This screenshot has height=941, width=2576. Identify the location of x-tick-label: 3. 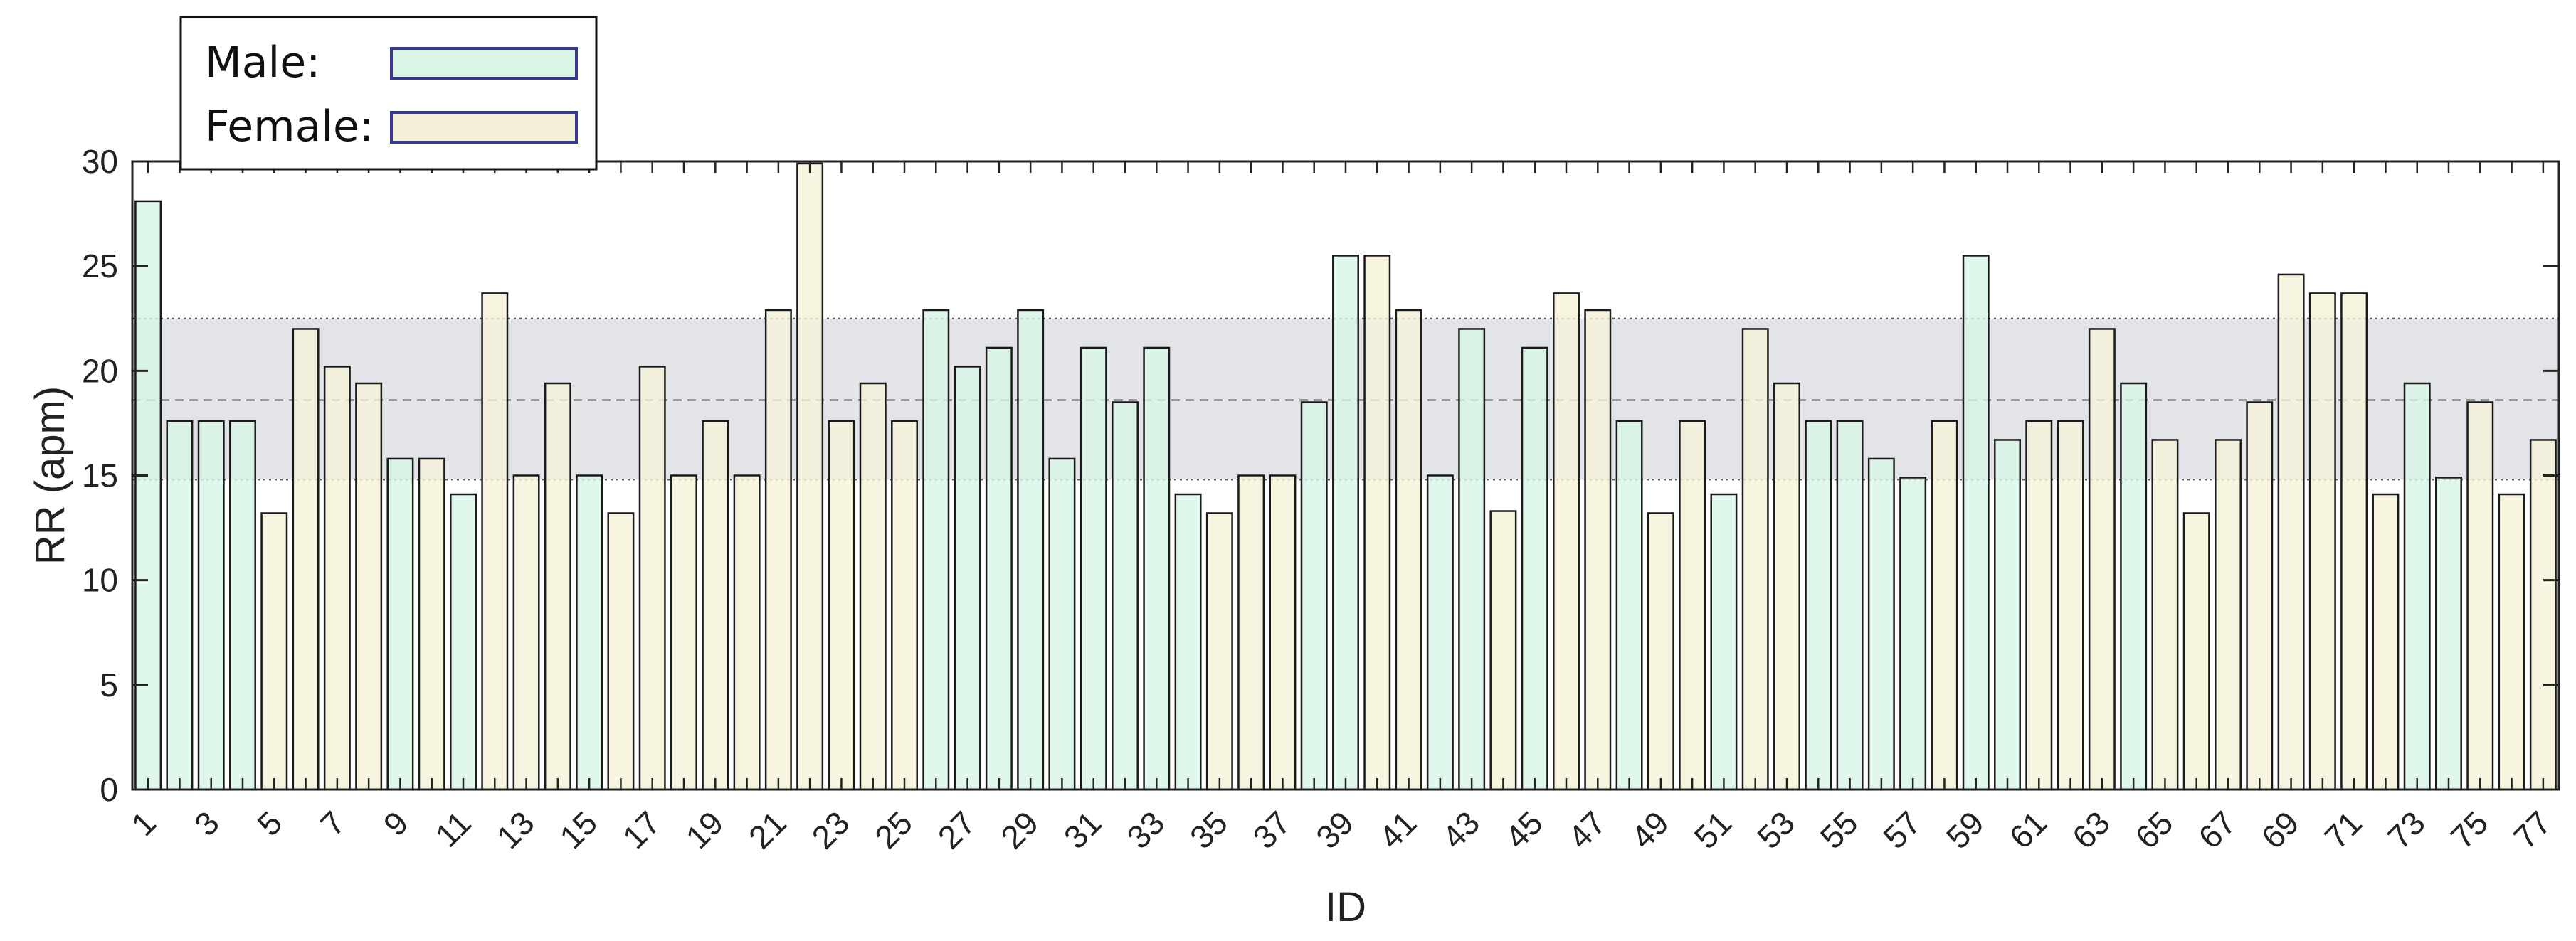
(206, 823).